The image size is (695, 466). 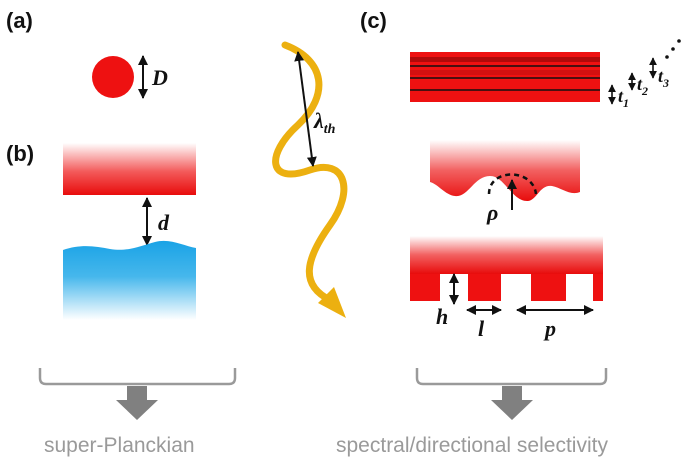 I want to click on left-down-arrow, so click(x=137, y=403).